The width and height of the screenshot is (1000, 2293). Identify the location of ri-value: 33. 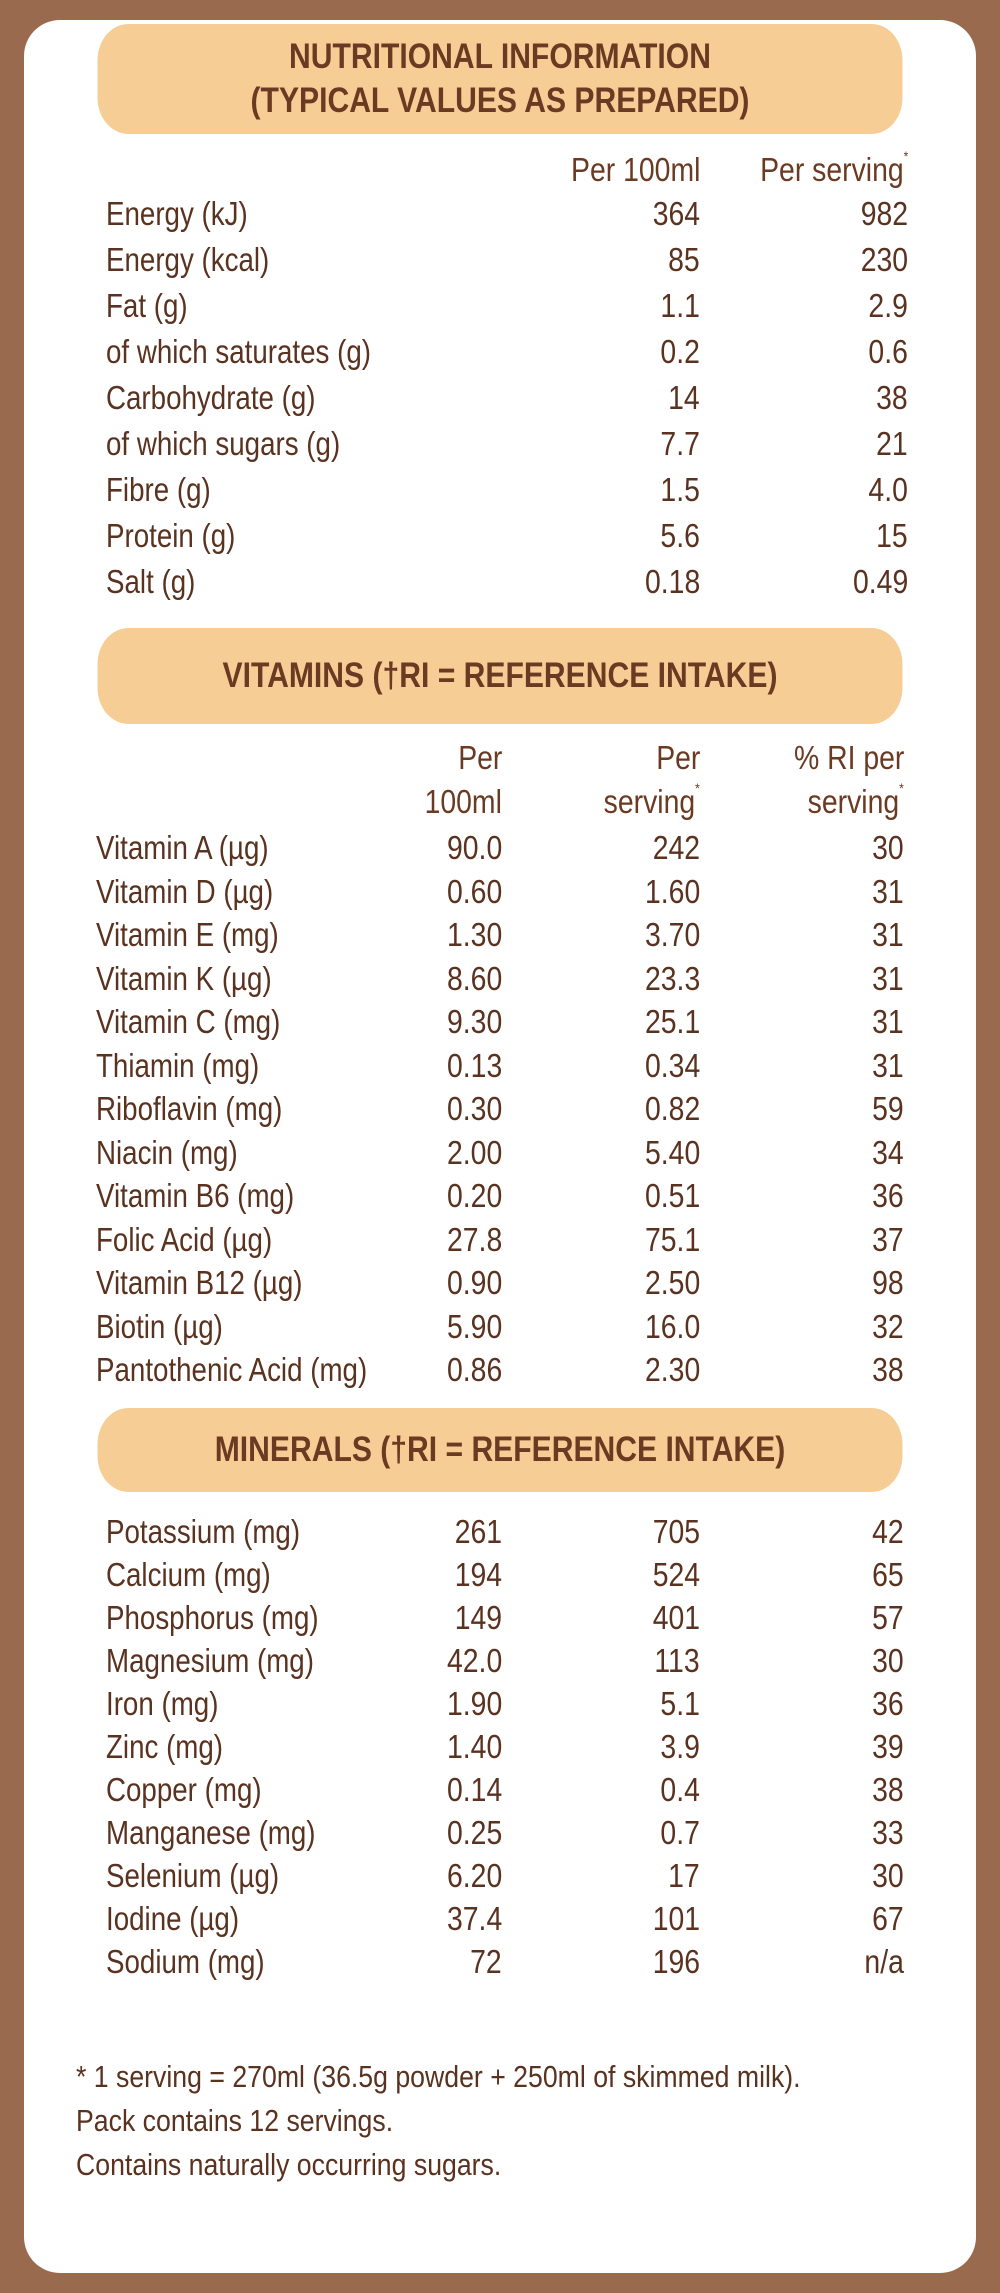
(888, 1832).